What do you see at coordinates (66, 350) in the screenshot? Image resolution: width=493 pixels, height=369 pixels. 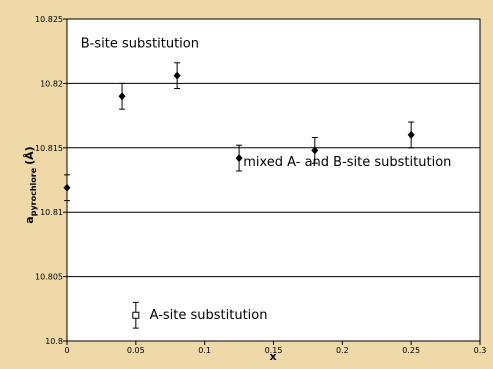 I see `x-tick-label: 0` at bounding box center [66, 350].